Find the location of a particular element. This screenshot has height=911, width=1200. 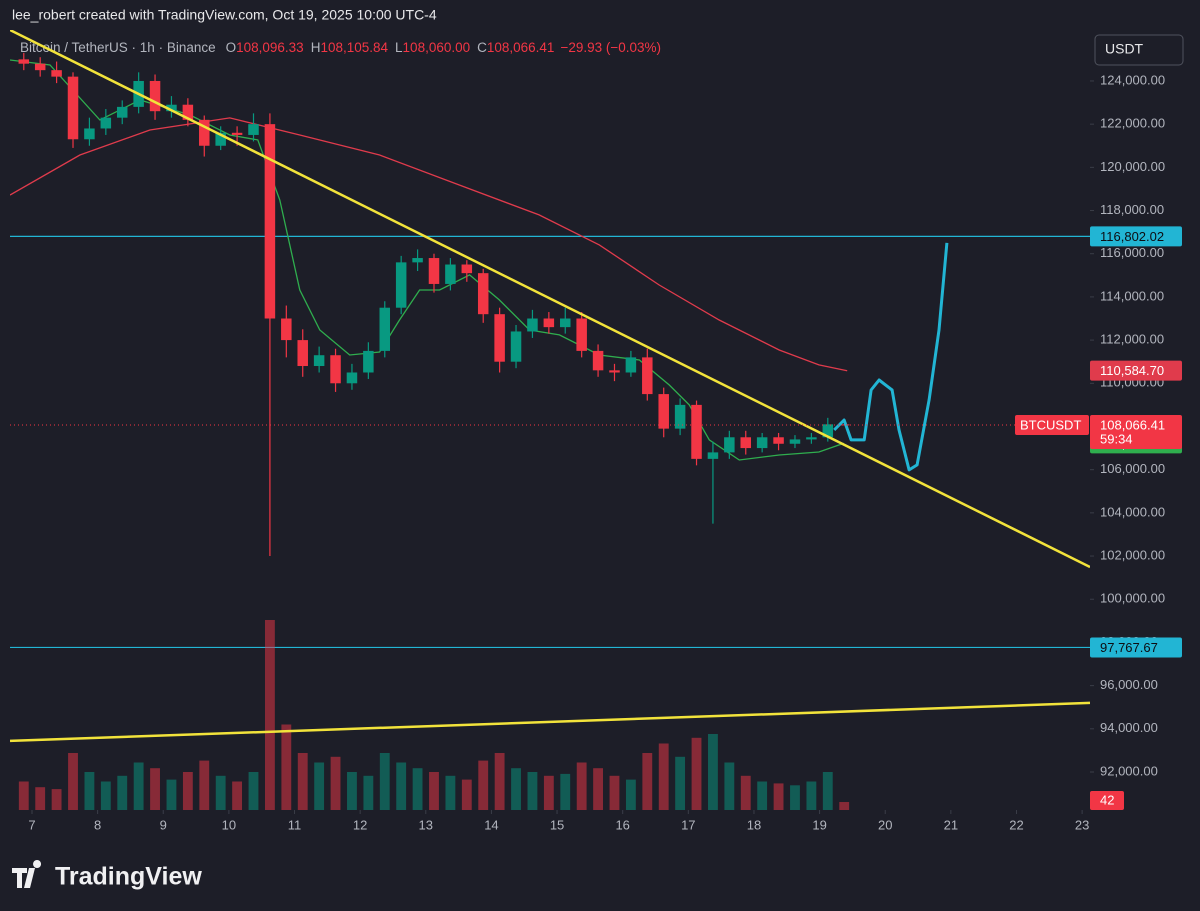

x-tick-label: 14 is located at coordinates (491, 824).